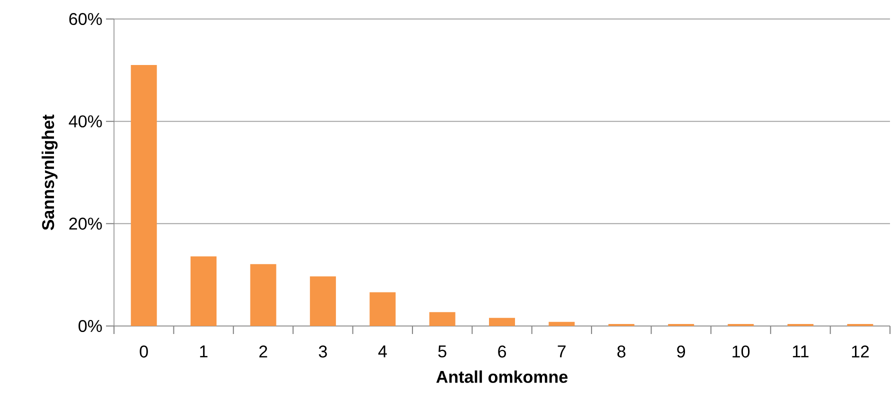  What do you see at coordinates (204, 352) in the screenshot?
I see `x-tick-label: 1` at bounding box center [204, 352].